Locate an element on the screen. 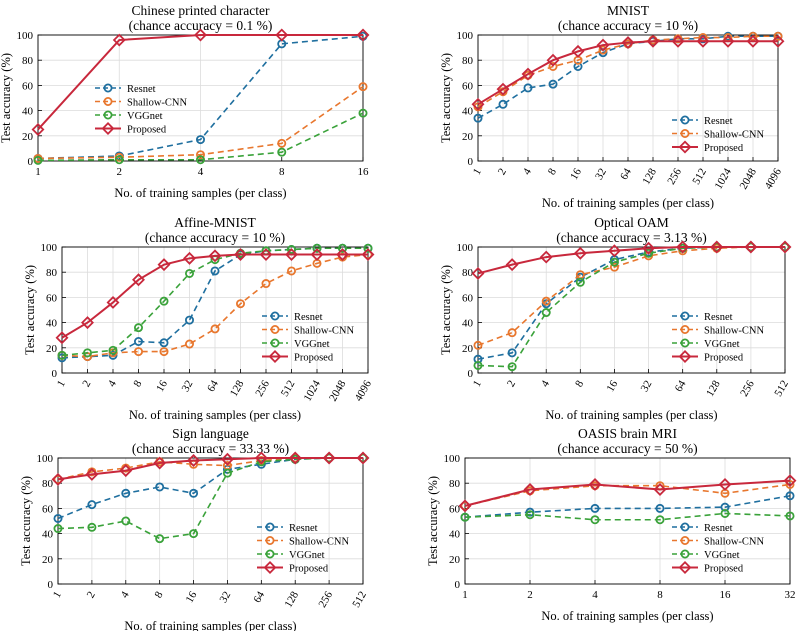  y-tick-label: 0 is located at coordinates (471, 162).